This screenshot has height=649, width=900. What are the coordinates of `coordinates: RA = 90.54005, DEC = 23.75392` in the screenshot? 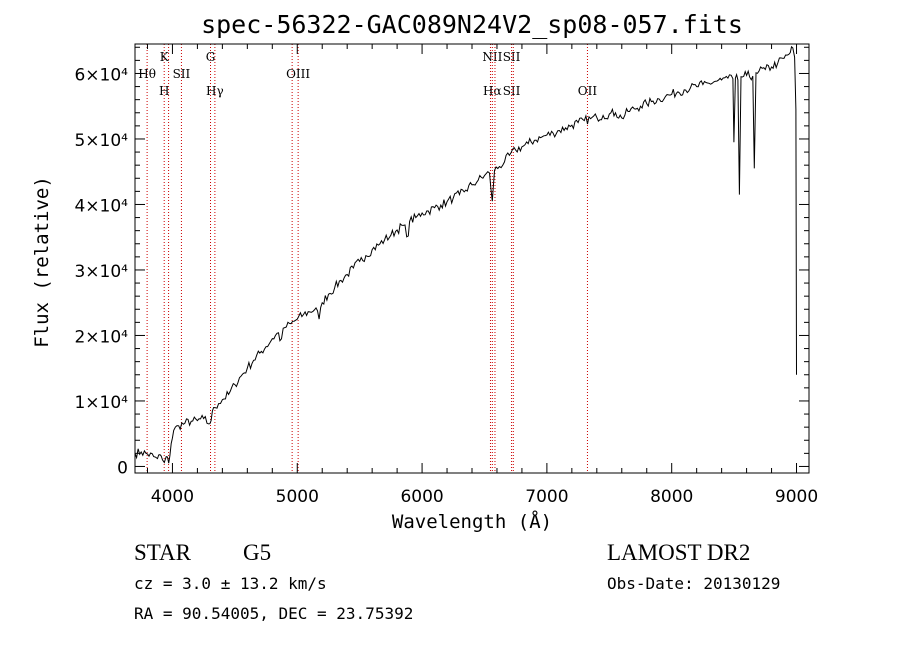 It's located at (273, 613).